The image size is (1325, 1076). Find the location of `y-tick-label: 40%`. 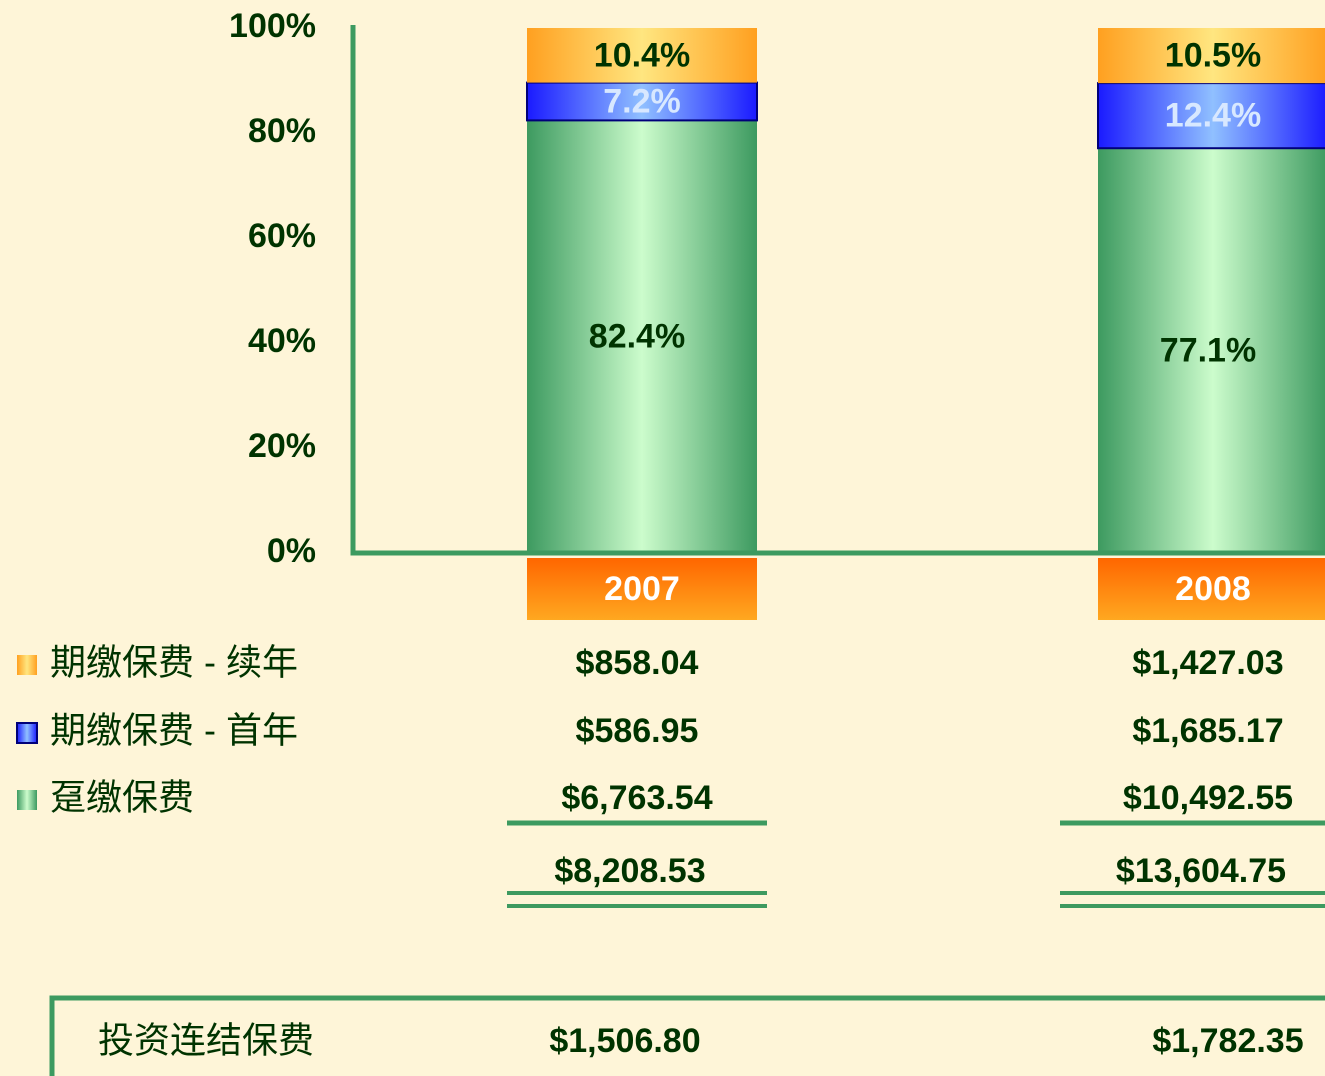

y-tick-label: 40% is located at coordinates (282, 341).